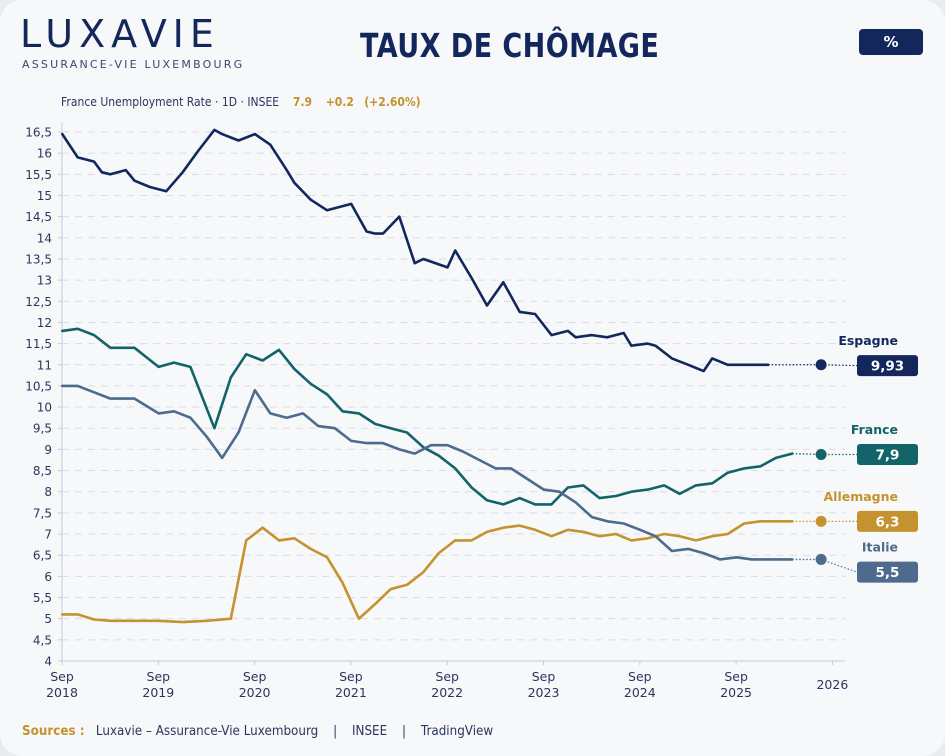 The width and height of the screenshot is (945, 756). I want to click on y-tick-label: 10,5, so click(38, 386).